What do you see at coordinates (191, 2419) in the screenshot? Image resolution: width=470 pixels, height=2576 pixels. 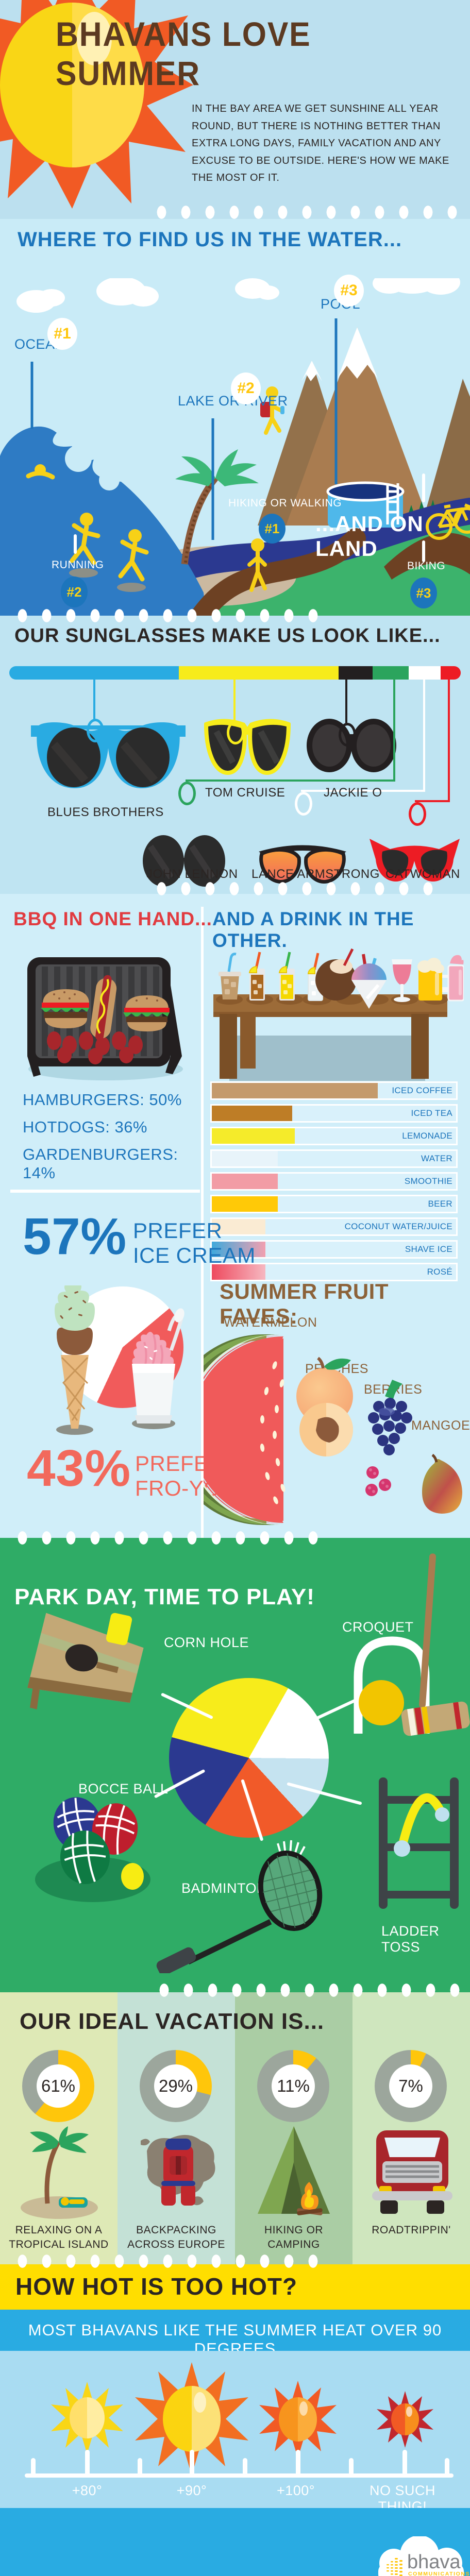 I see `sun-90-icon` at bounding box center [191, 2419].